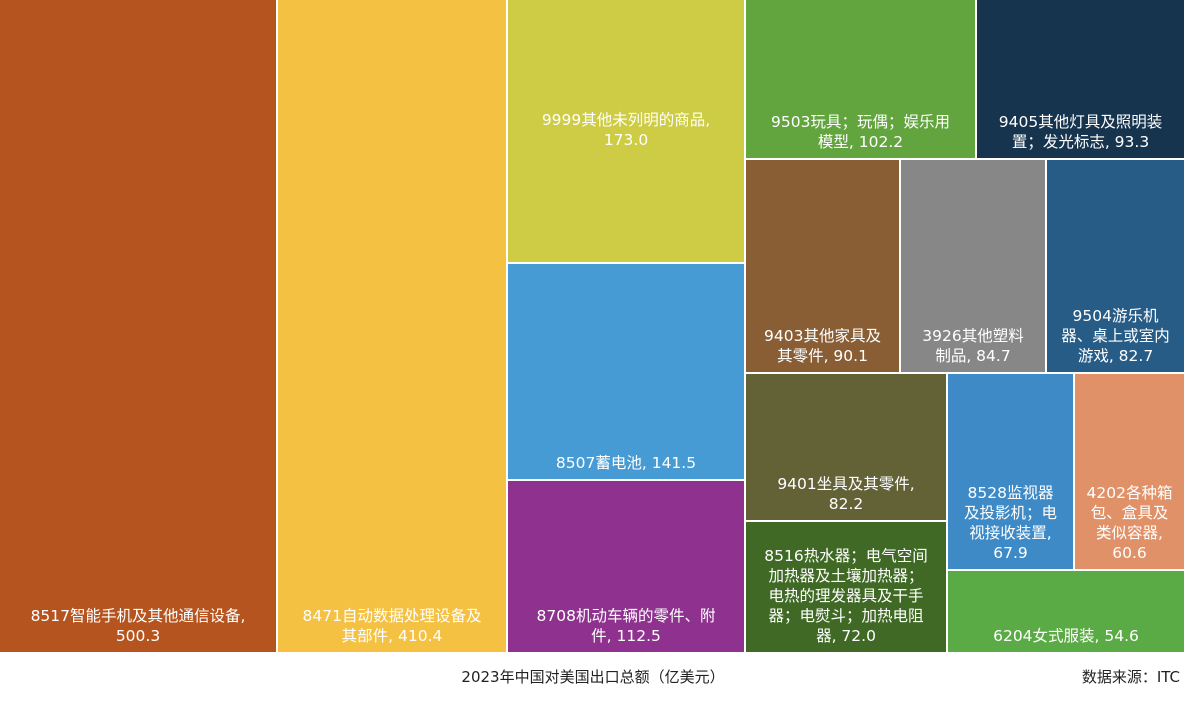 The image size is (1186, 704). I want to click on tile-label: 9403其他家具及, so click(822, 336).